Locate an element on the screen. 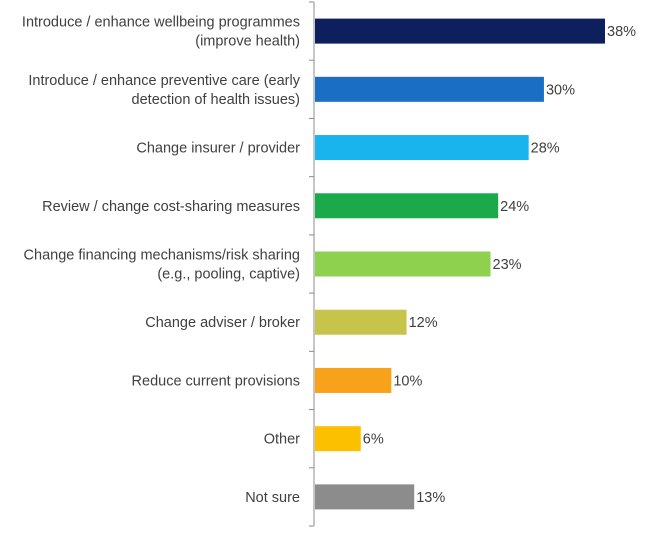 The height and width of the screenshot is (536, 656). category-label: Change insurer / provider is located at coordinates (218, 149).